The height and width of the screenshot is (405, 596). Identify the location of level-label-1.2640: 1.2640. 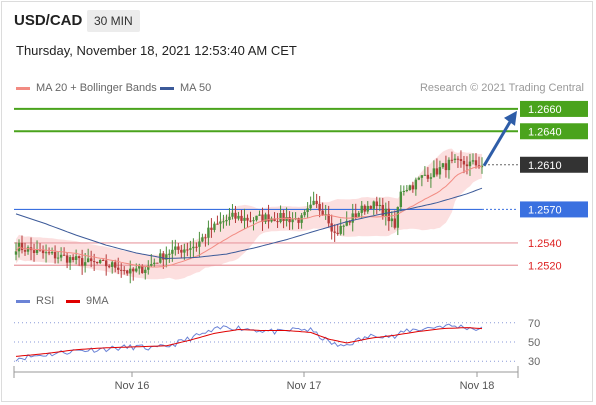
(545, 132).